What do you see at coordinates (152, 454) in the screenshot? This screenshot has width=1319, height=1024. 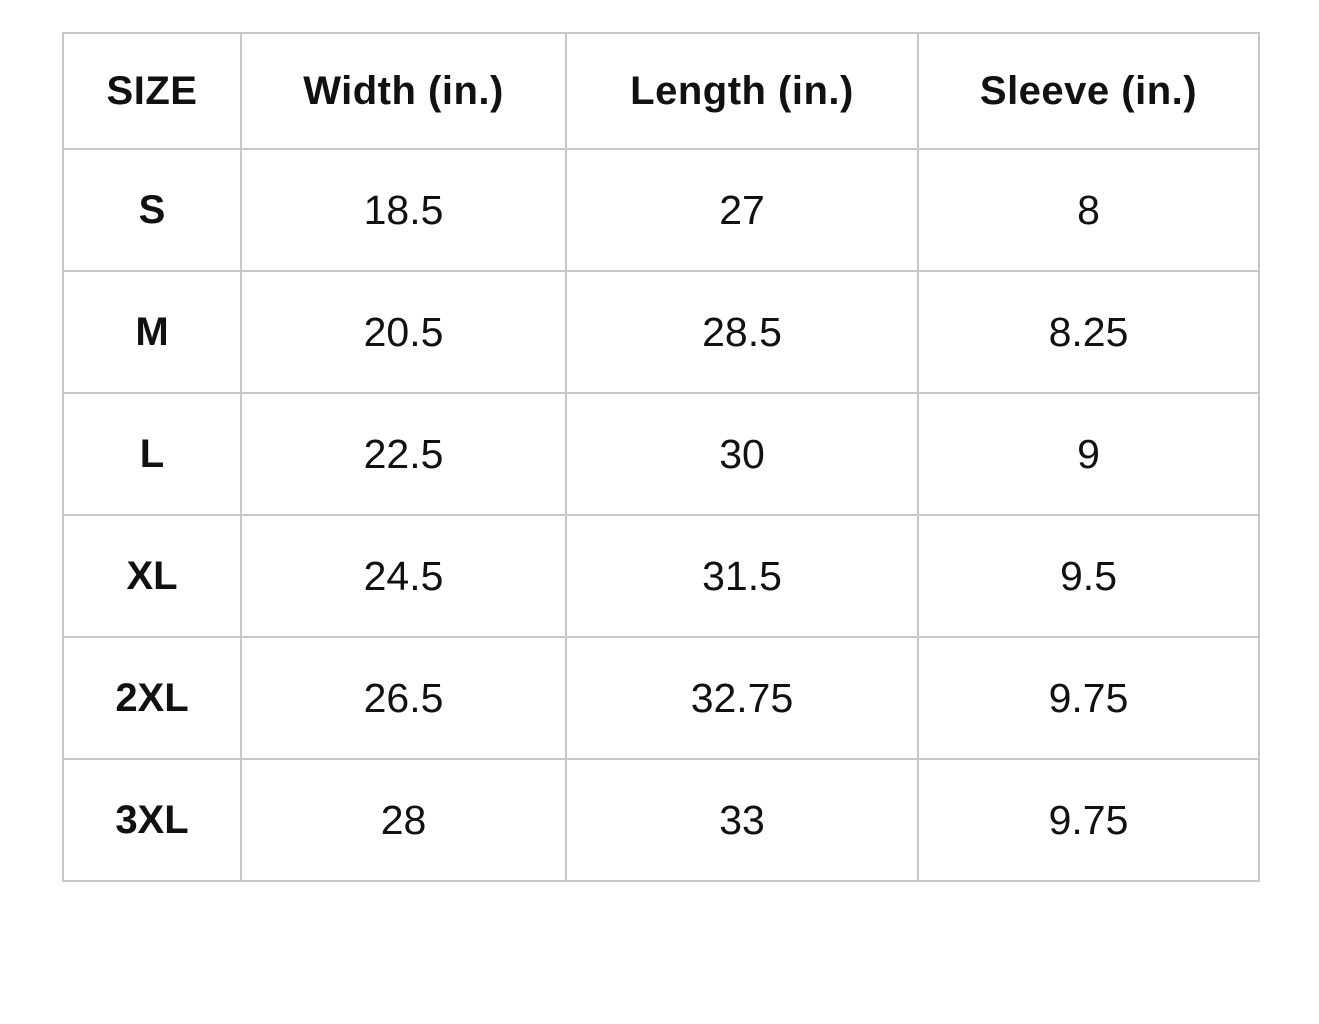 I see `size-cell: L` at bounding box center [152, 454].